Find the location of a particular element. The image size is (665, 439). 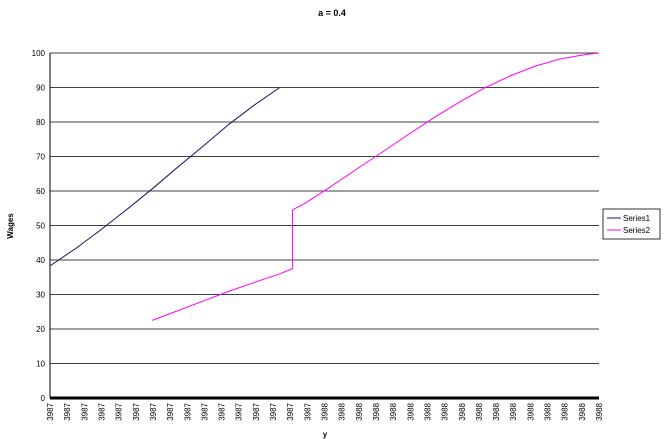

y-tick-label: 0 is located at coordinates (43, 398).